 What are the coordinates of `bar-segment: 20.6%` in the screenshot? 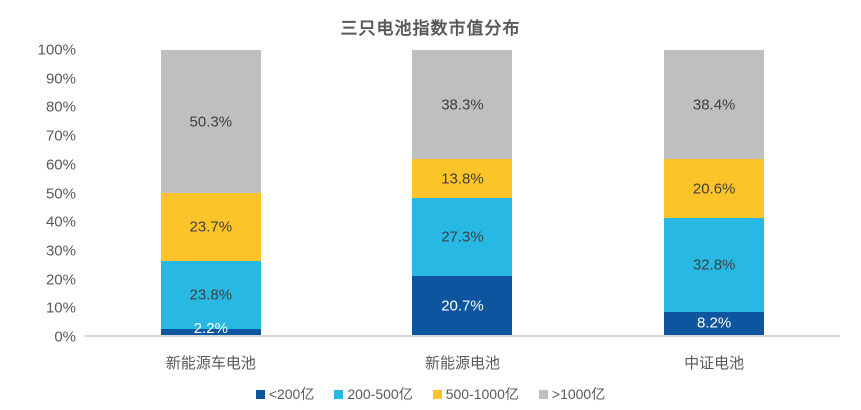 It's located at (714, 189).